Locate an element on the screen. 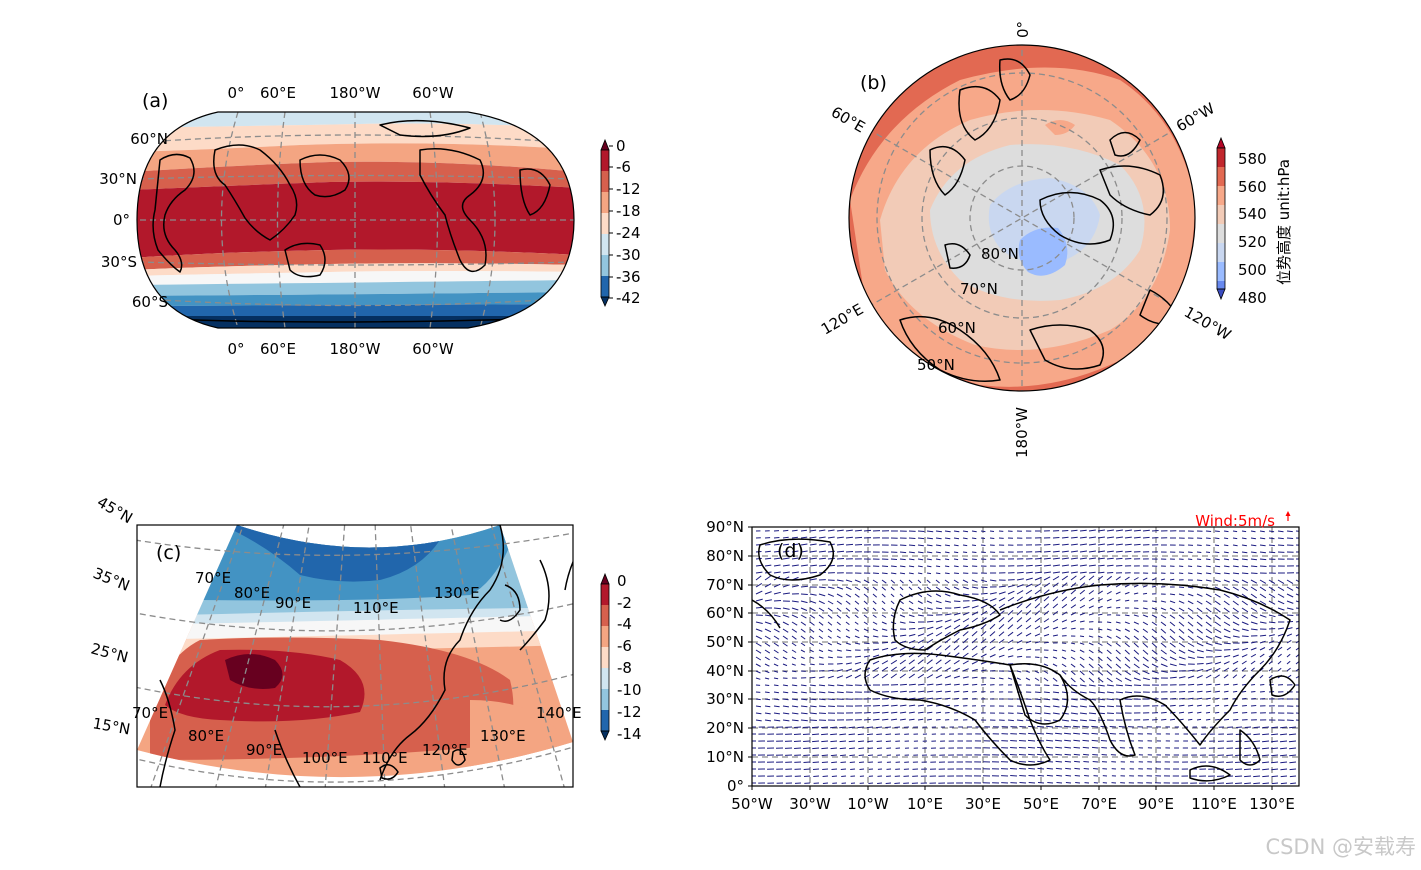 The height and width of the screenshot is (870, 1421). panel-b-lat: 50°N is located at coordinates (936, 365).